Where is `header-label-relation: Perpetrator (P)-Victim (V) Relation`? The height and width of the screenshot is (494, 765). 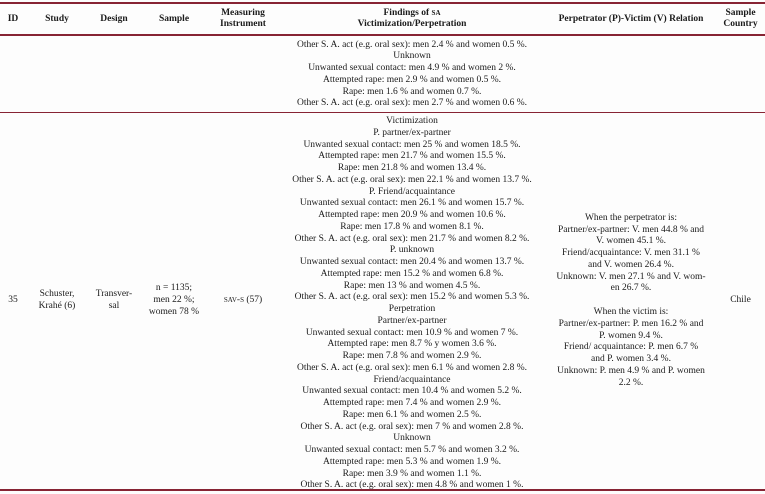
header-label-relation: Perpetrator (P)-Victim (V) Relation is located at coordinates (631, 18).